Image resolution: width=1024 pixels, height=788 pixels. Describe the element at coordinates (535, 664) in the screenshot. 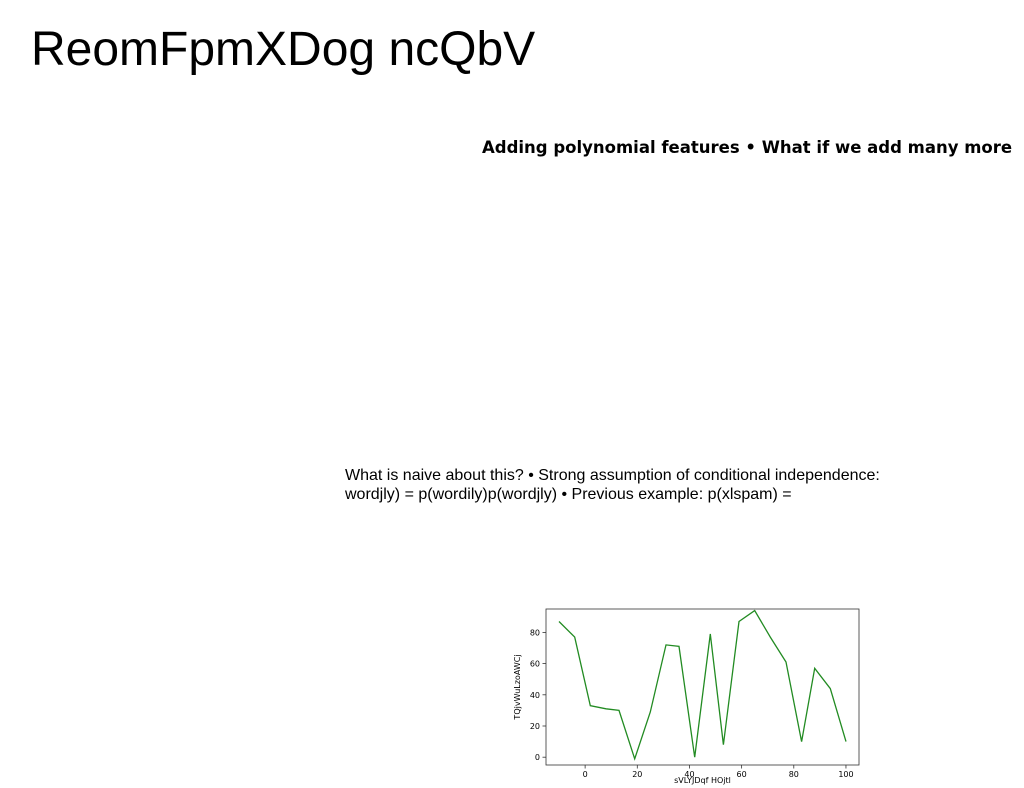

I see `y-tick-label: 60` at that location.